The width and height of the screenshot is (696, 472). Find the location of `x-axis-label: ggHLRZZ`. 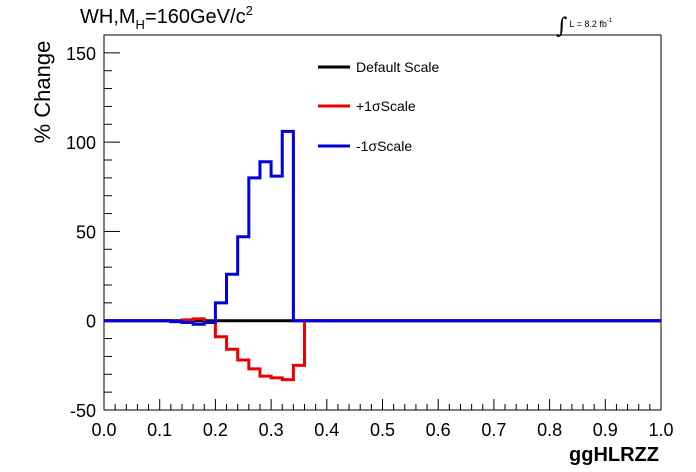

x-axis-label: ggHLRZZ is located at coordinates (614, 455).